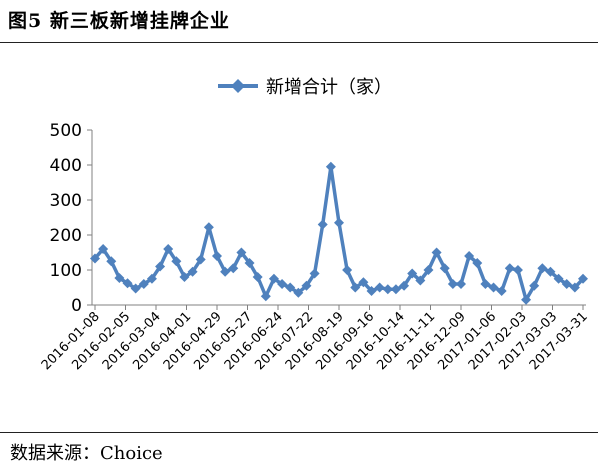 Image resolution: width=598 pixels, height=470 pixels. What do you see at coordinates (119, 21) in the screenshot?
I see `figure-title: 图5 新三板新增挂牌企业` at bounding box center [119, 21].